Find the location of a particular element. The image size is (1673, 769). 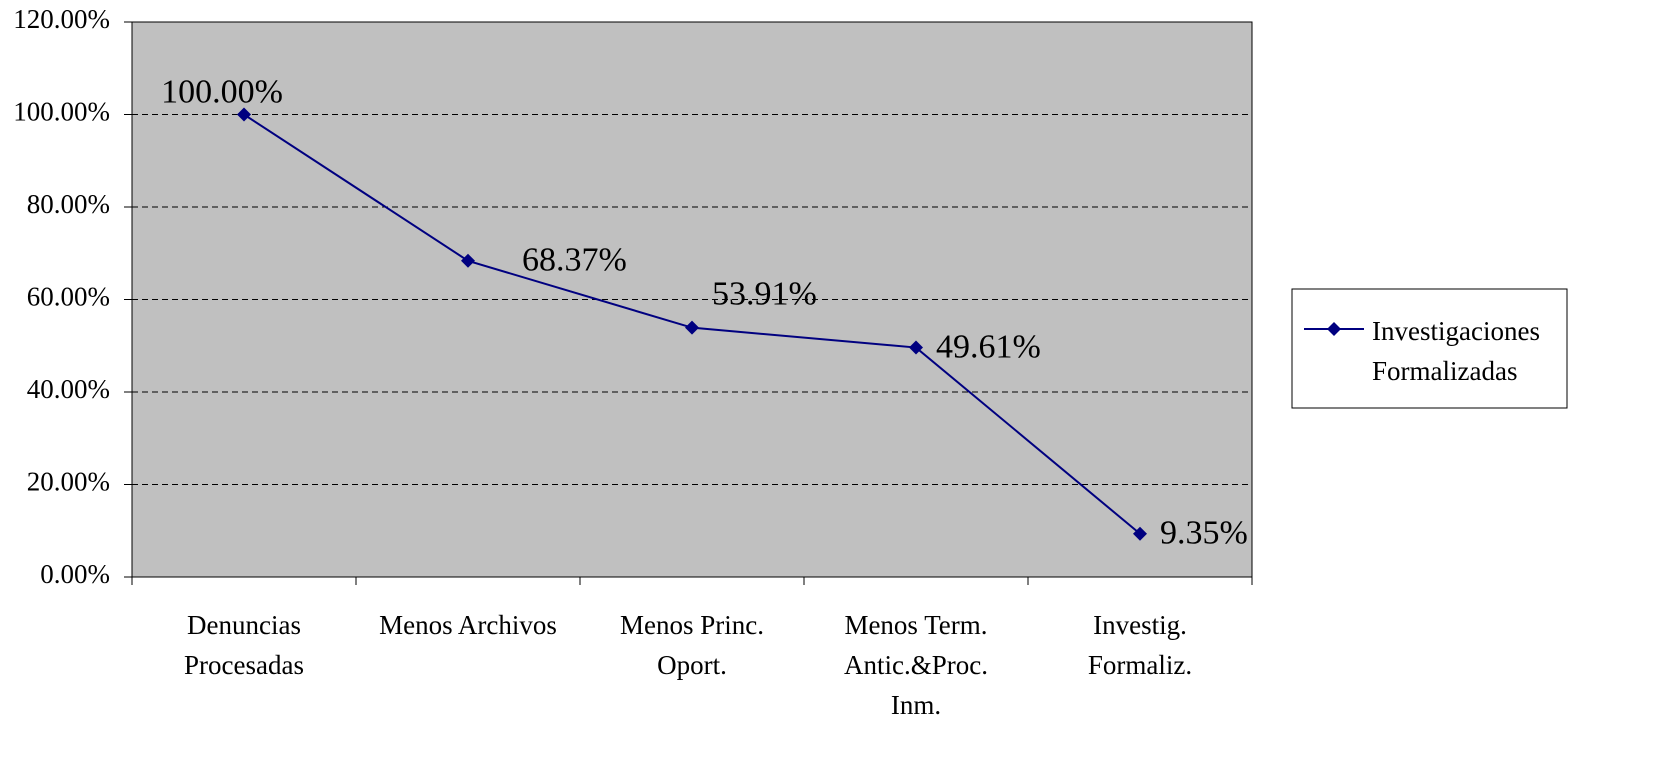

data-label: 68.37% is located at coordinates (574, 260).